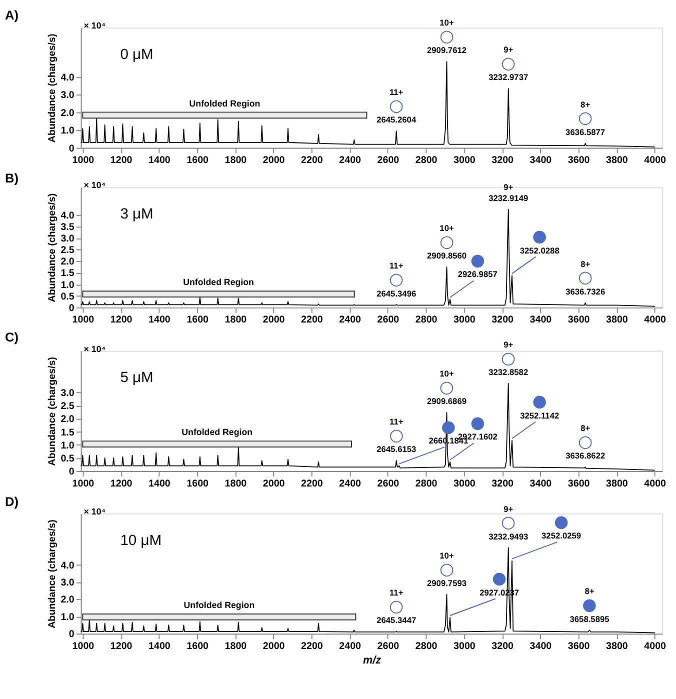 The width and height of the screenshot is (676, 699). What do you see at coordinates (509, 345) in the screenshot?
I see `text: 9+` at bounding box center [509, 345].